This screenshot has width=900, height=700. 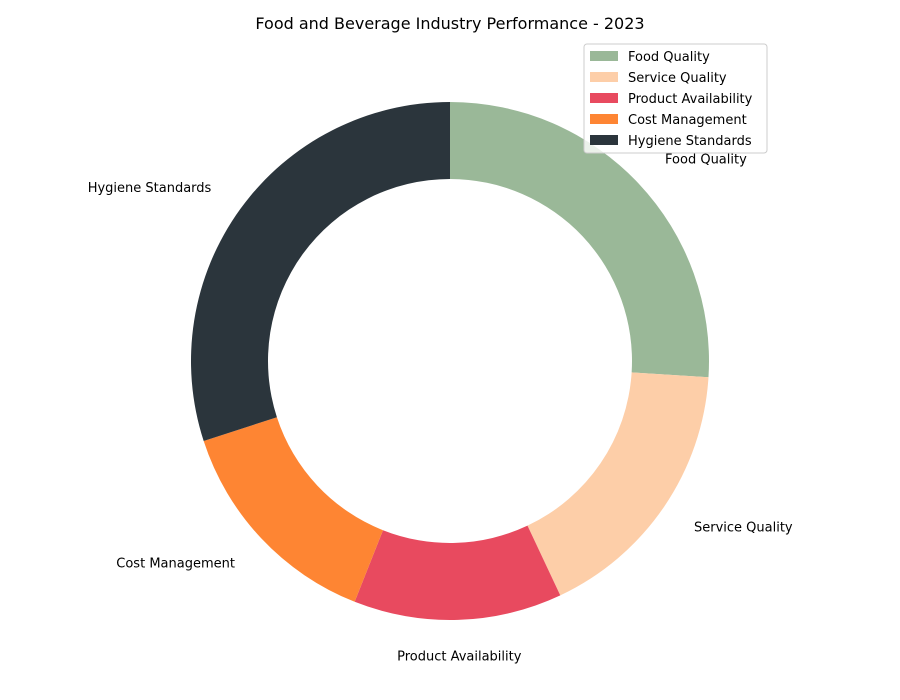 What do you see at coordinates (677, 78) in the screenshot?
I see `legend-label-service-quality: Service Quality` at bounding box center [677, 78].